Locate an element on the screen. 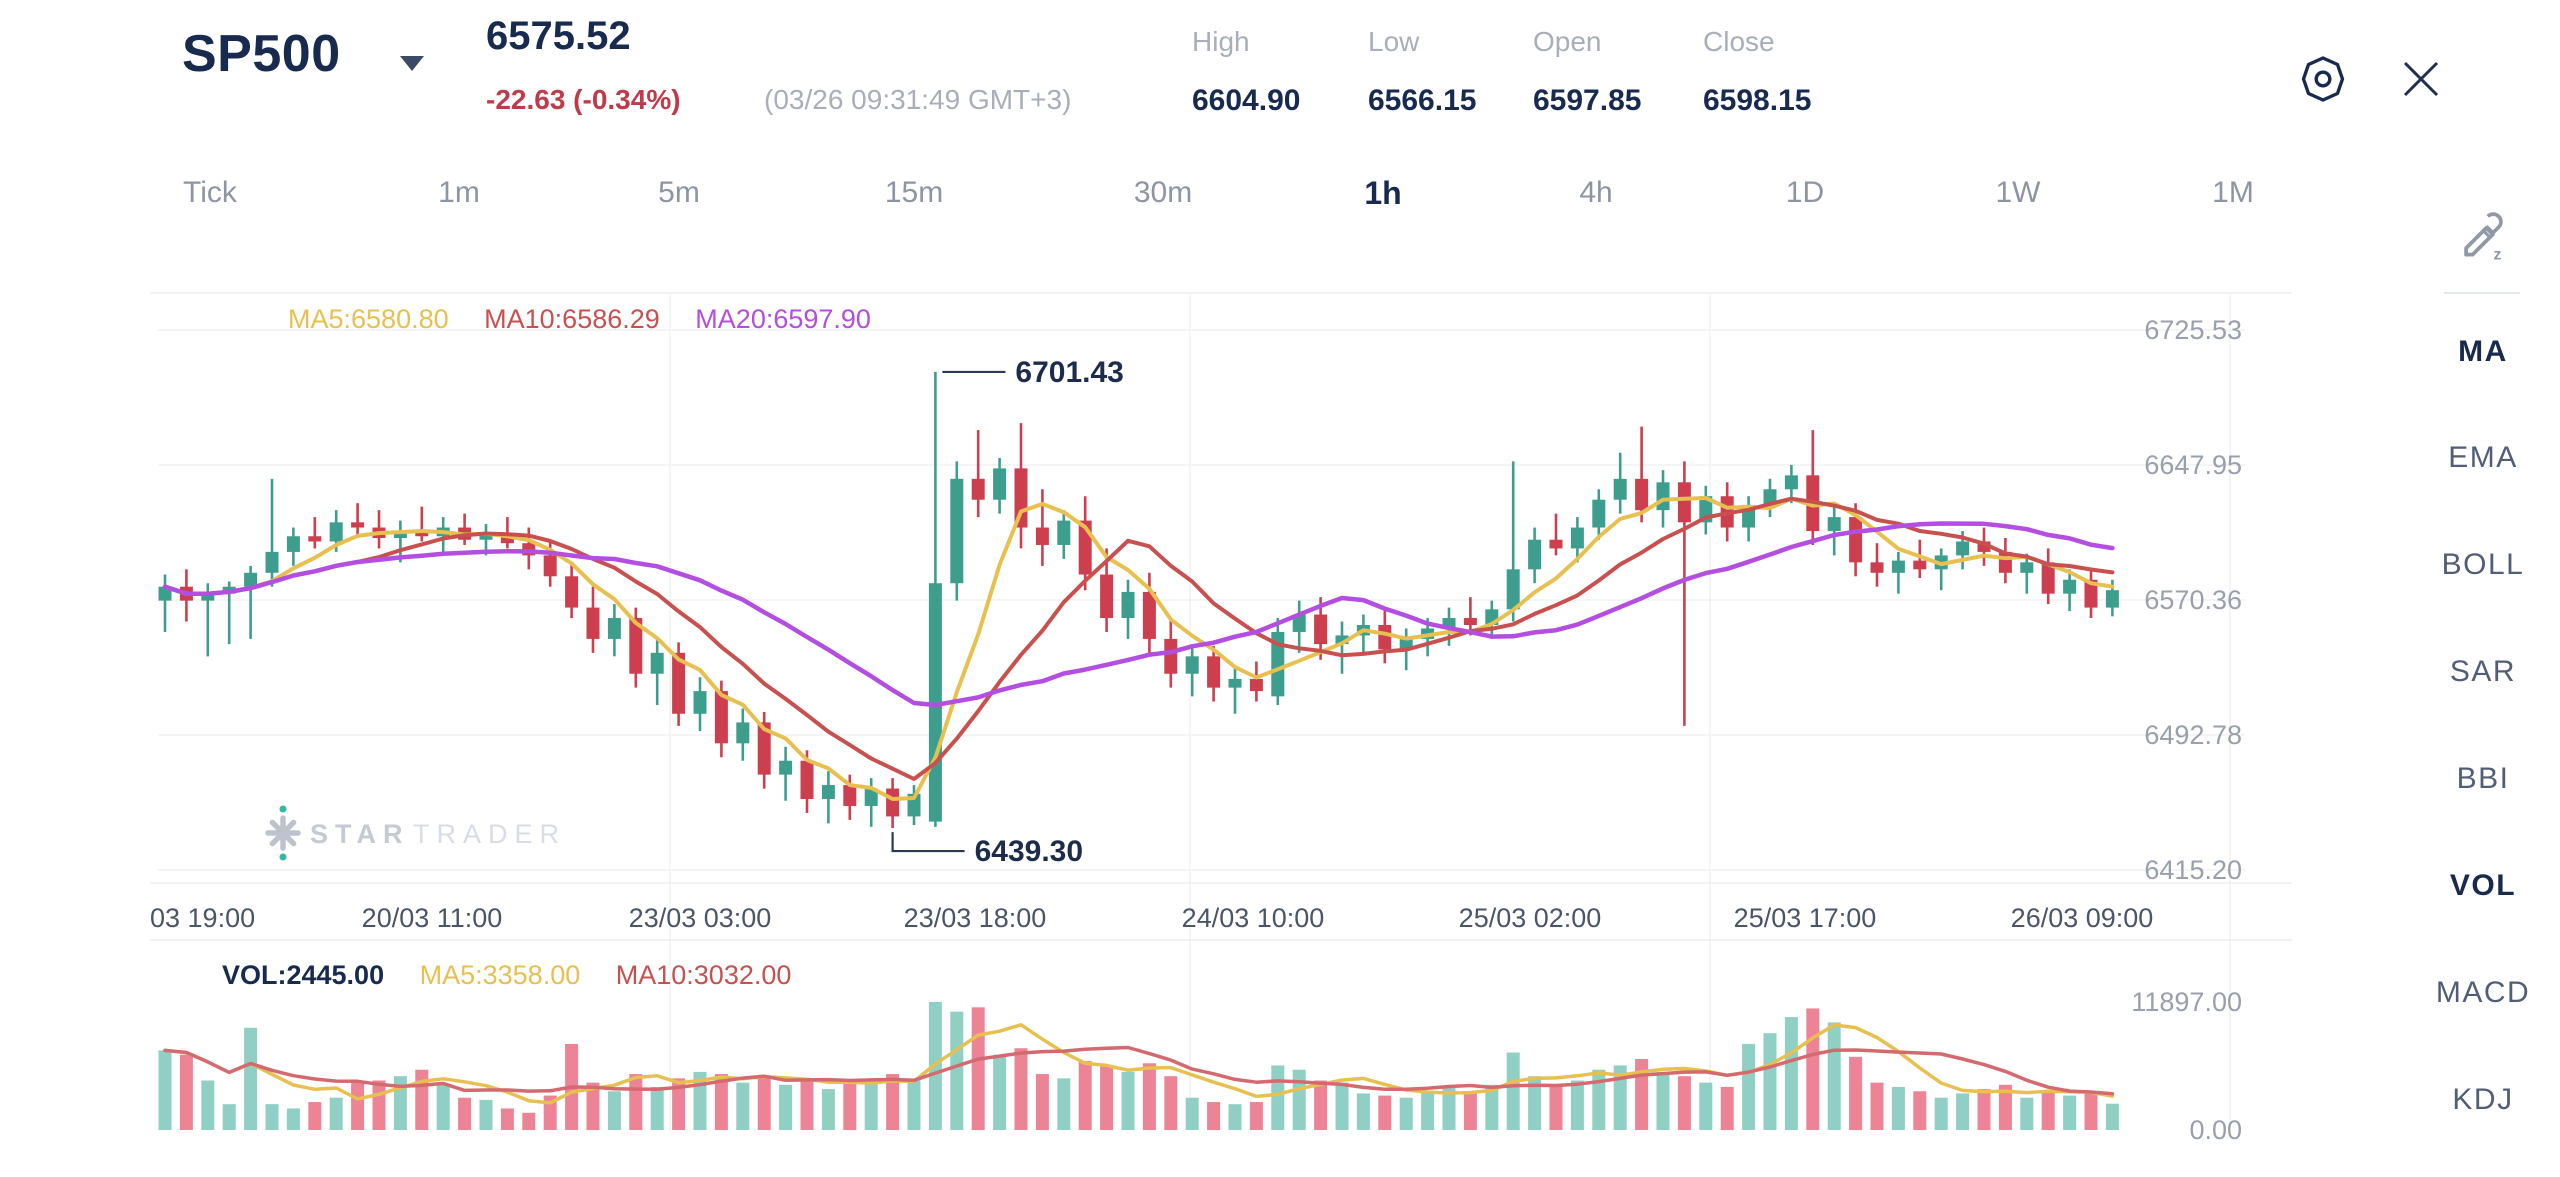 This screenshot has width=2560, height=1177. draw-tools-pencil-icon: z is located at coordinates (2482, 238).